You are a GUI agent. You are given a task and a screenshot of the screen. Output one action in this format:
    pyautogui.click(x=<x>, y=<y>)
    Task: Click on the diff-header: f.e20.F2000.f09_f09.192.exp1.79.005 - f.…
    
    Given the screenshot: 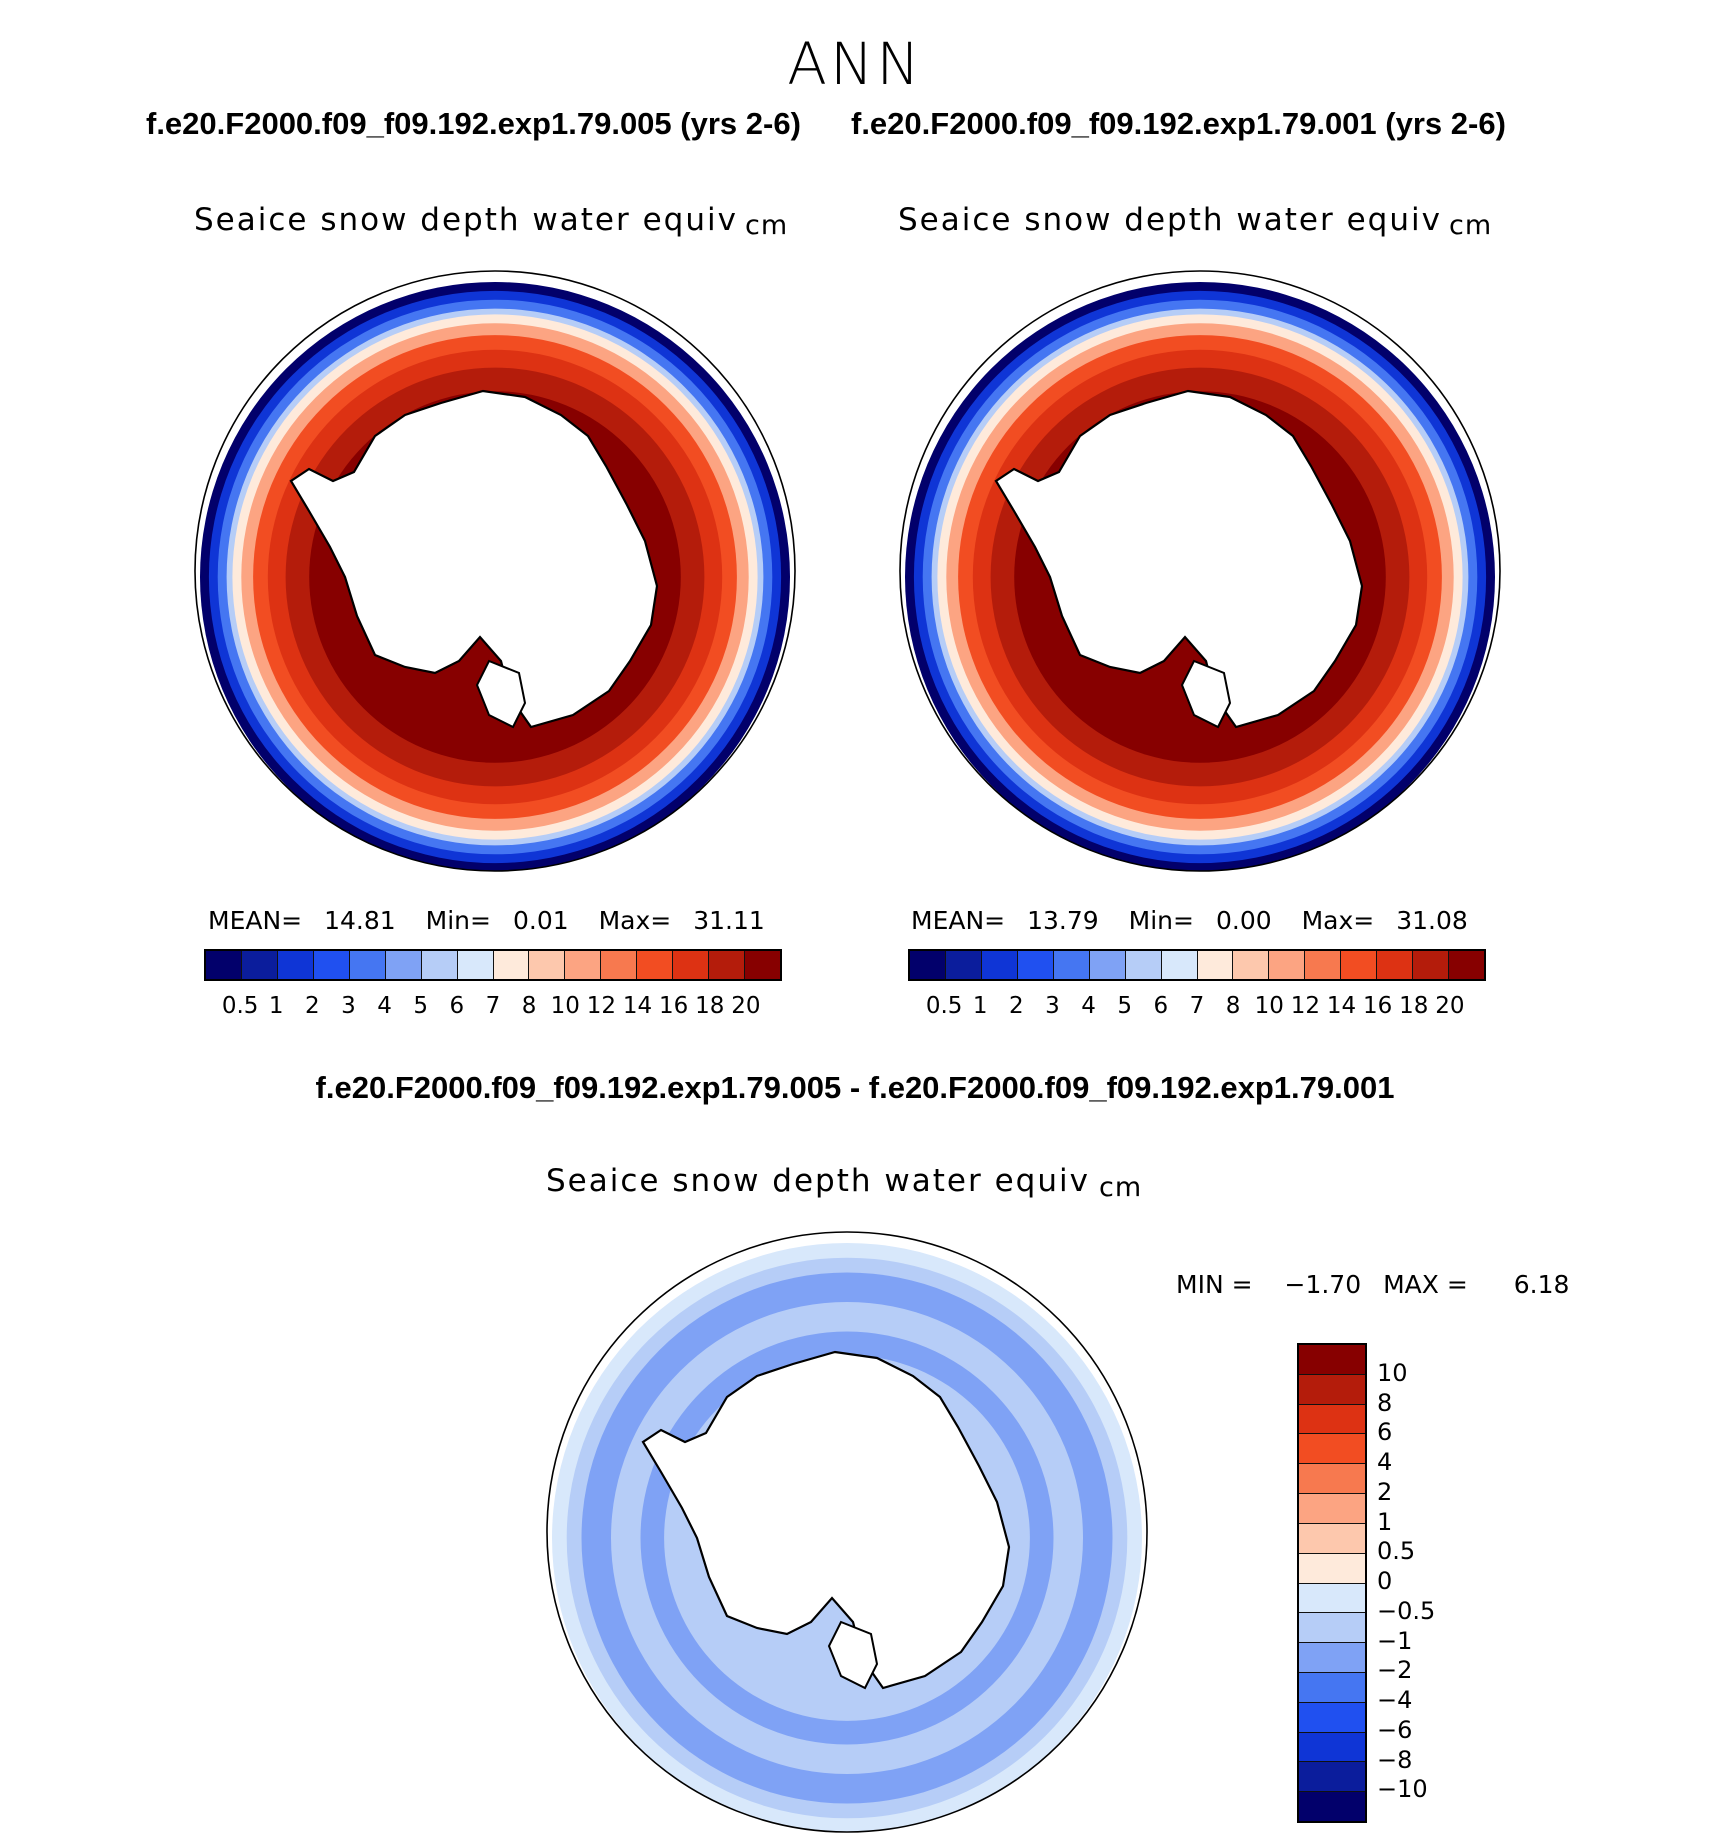 What is the action you would take?
    pyautogui.click(x=855, y=1087)
    